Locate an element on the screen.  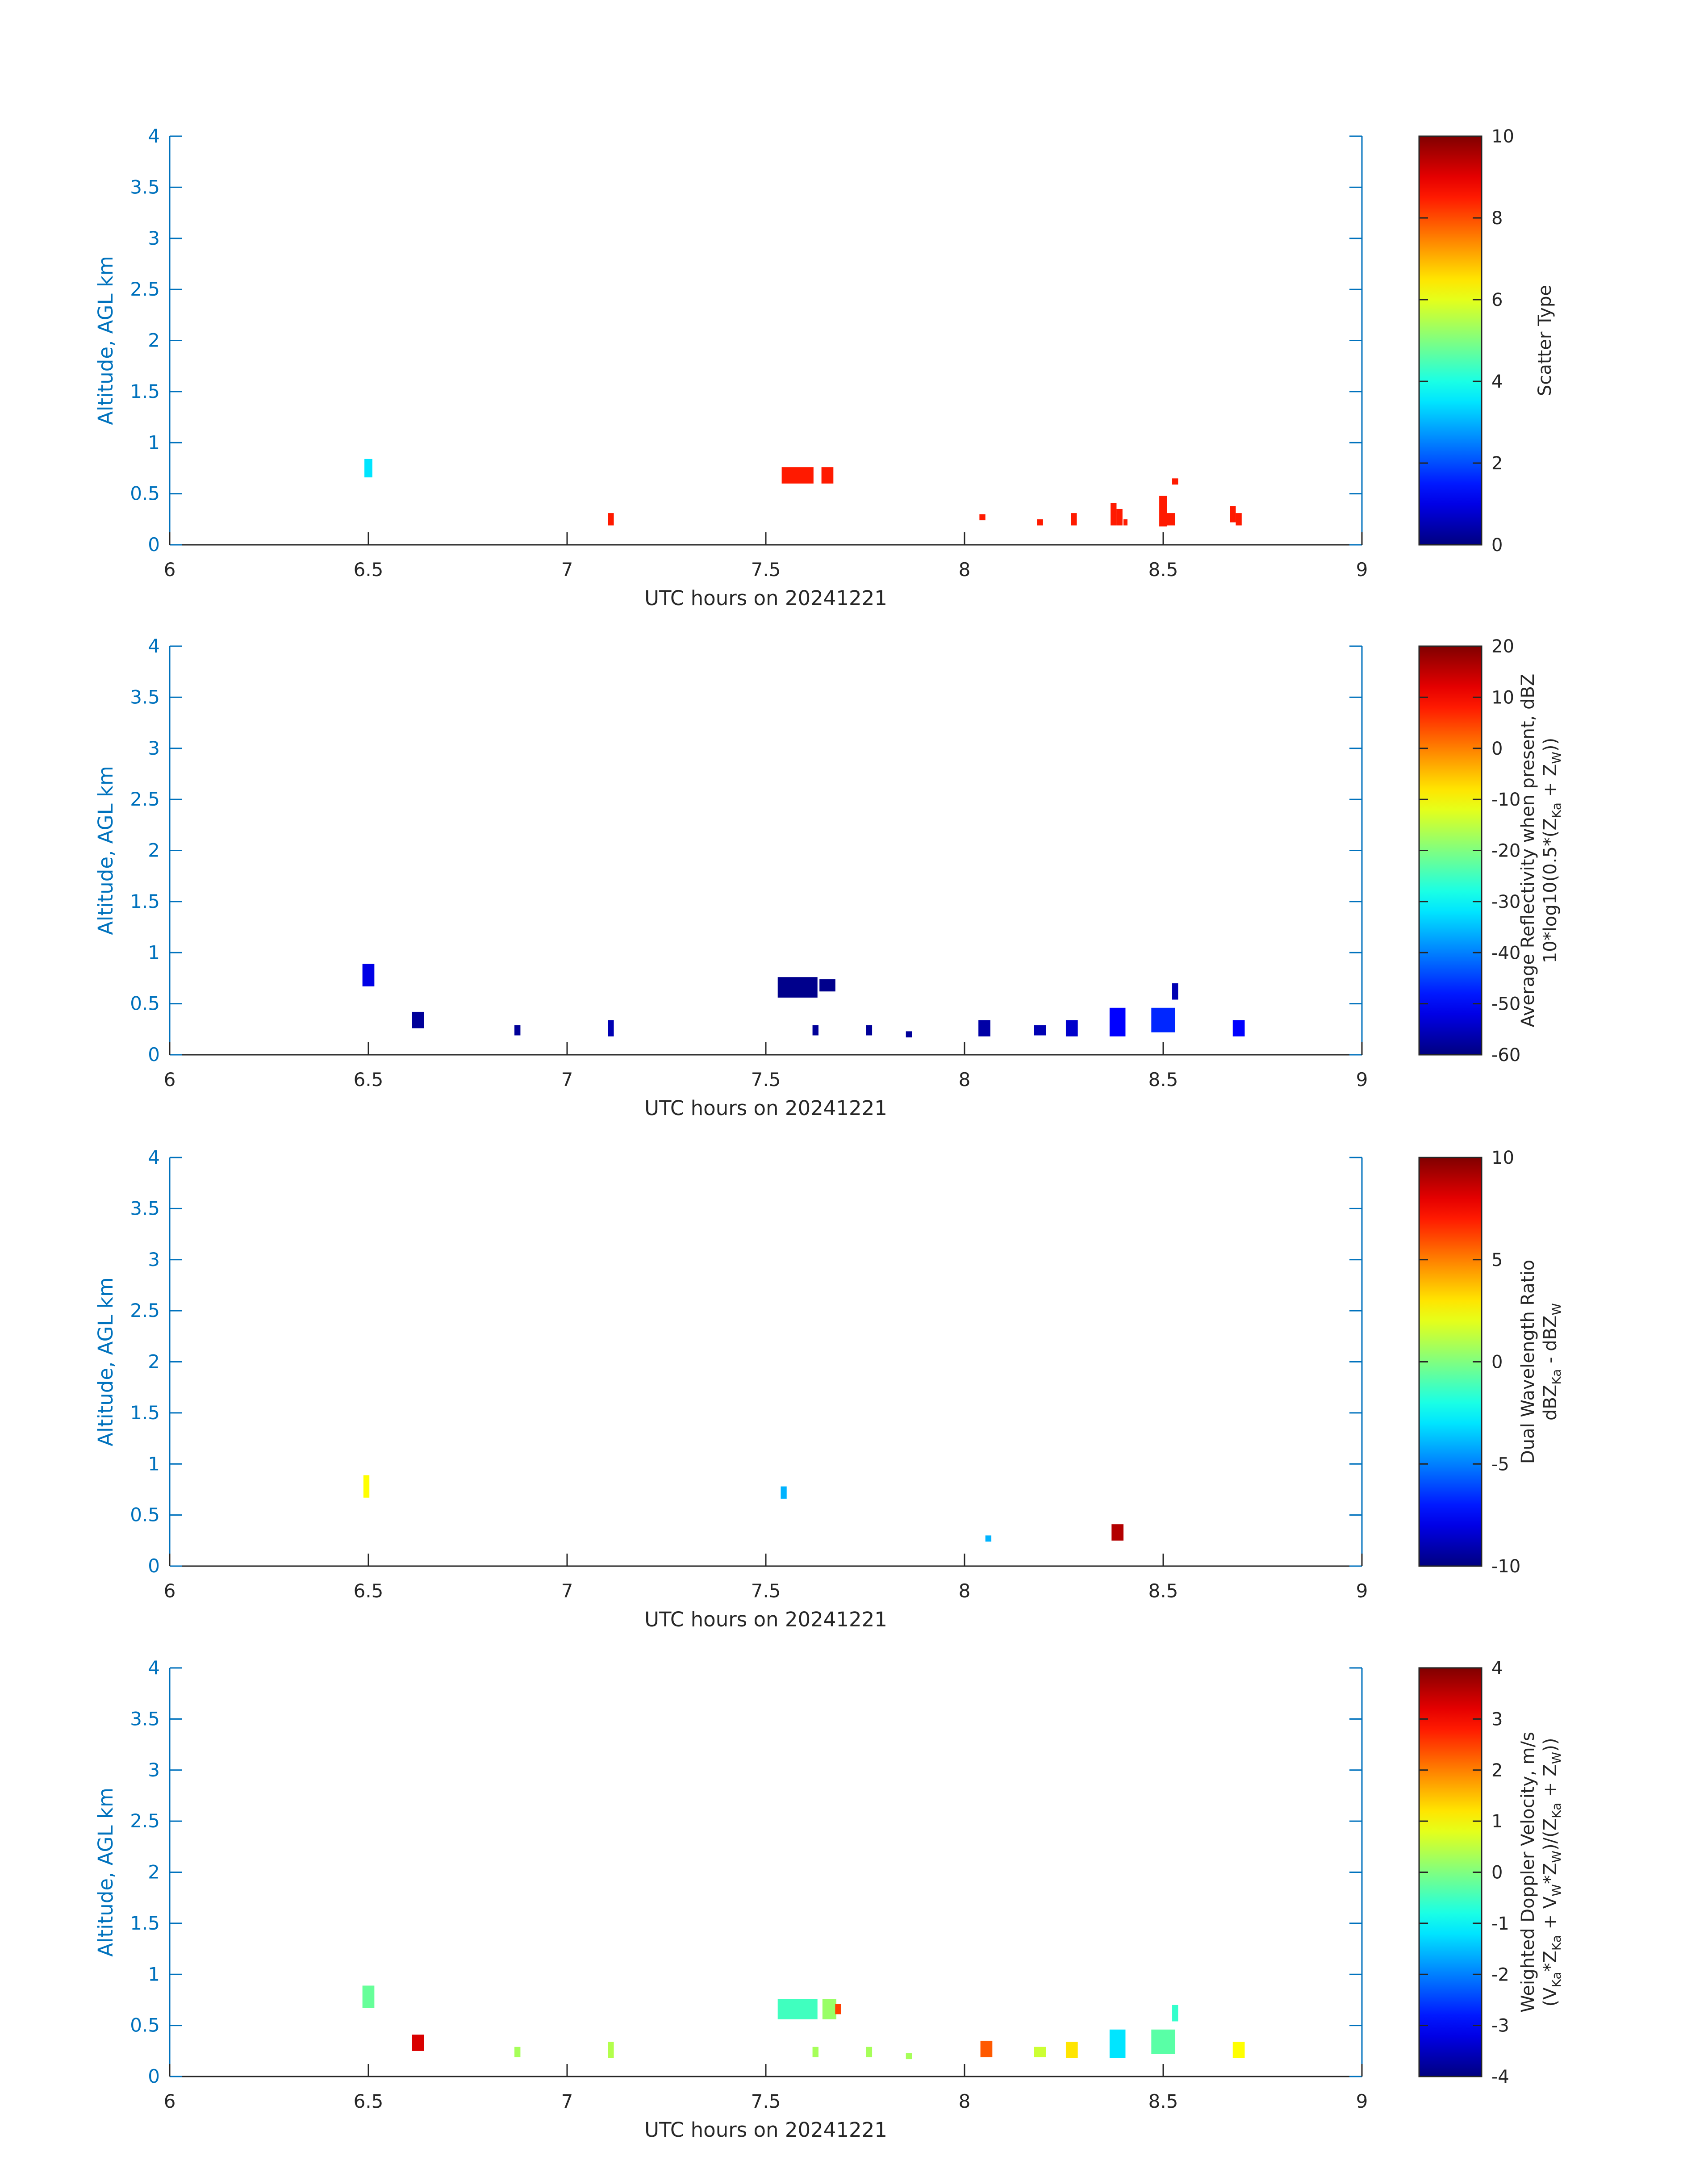
colorbar-label: Scatter Type is located at coordinates (1545, 340).